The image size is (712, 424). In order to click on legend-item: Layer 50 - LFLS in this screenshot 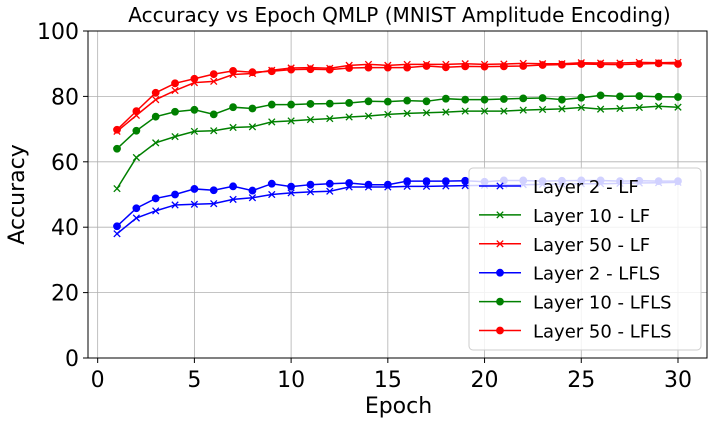, I will do `click(575, 332)`.